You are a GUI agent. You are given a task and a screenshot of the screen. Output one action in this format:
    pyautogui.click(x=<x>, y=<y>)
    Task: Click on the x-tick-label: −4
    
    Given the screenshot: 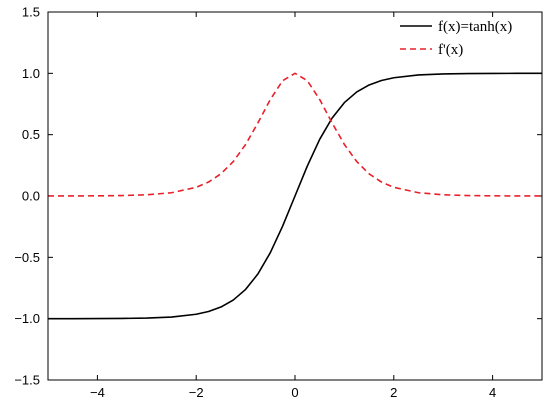 What is the action you would take?
    pyautogui.click(x=97, y=392)
    